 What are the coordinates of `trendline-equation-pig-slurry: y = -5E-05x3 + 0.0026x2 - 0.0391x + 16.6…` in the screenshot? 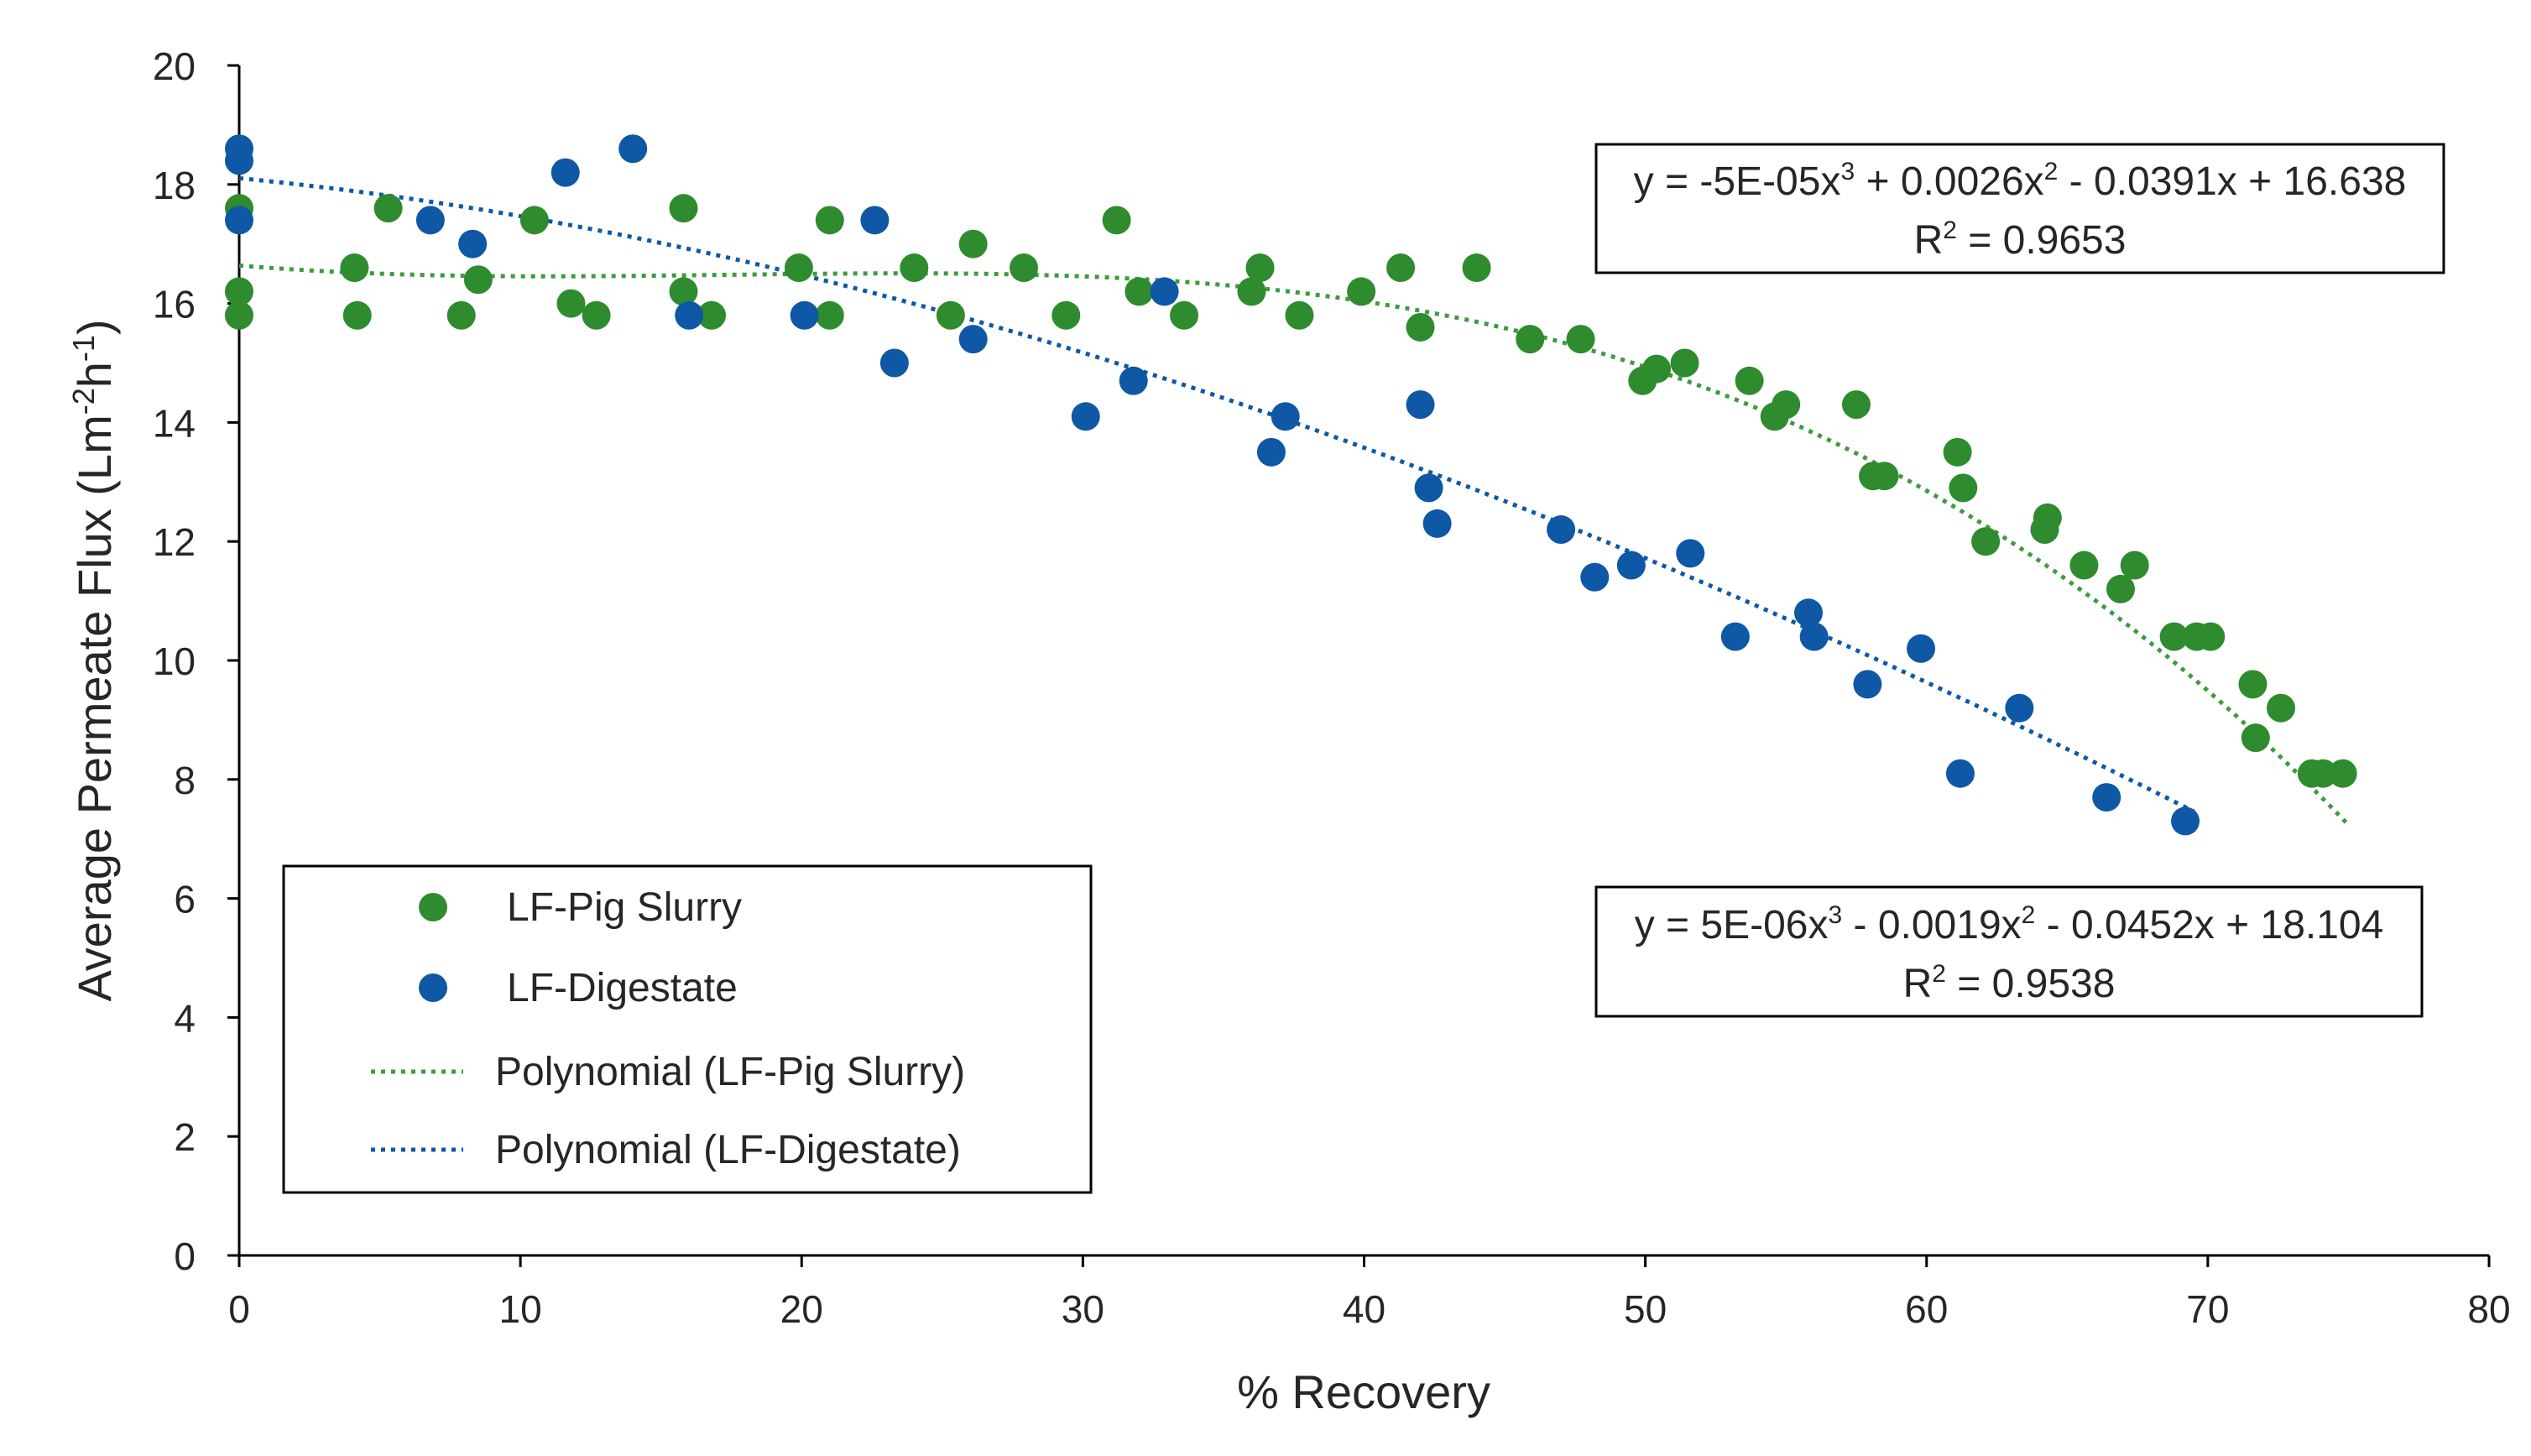 It's located at (2020, 181).